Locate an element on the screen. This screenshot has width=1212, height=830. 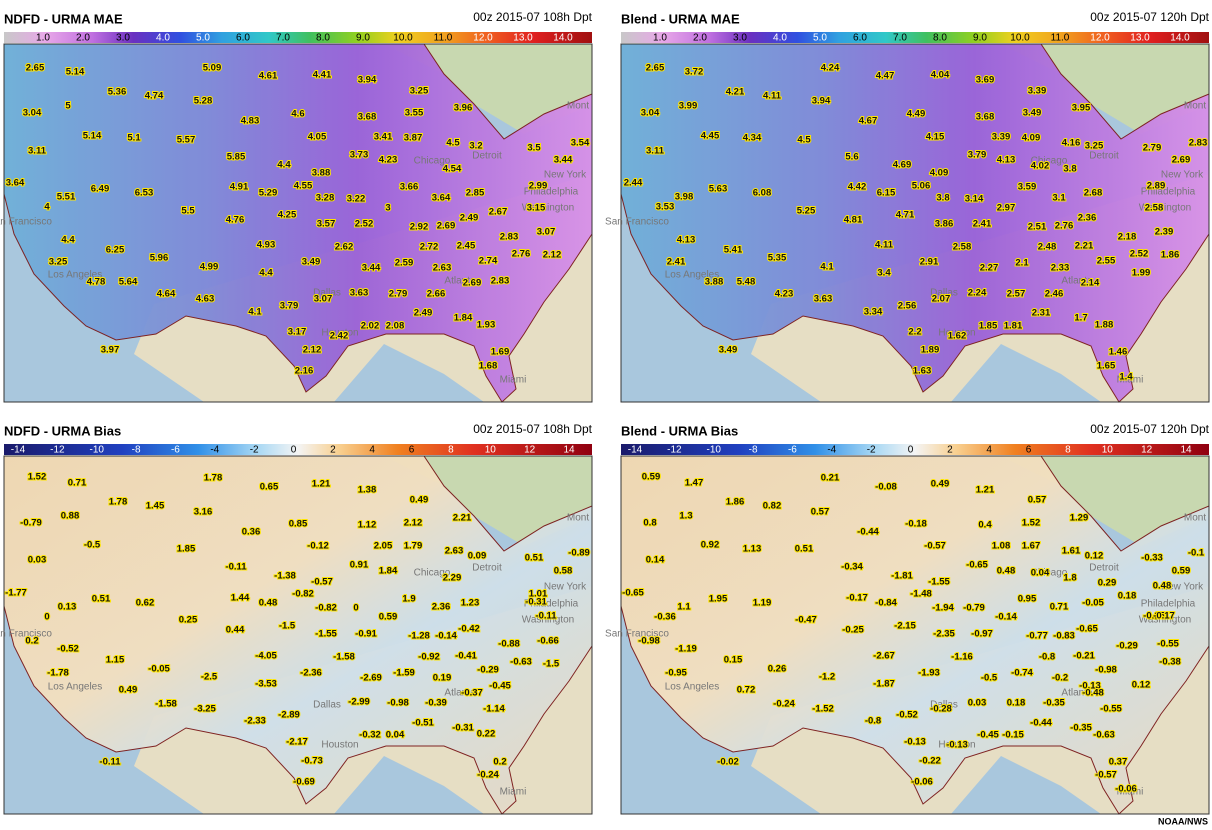
station-value: 3.57 is located at coordinates (326, 224).